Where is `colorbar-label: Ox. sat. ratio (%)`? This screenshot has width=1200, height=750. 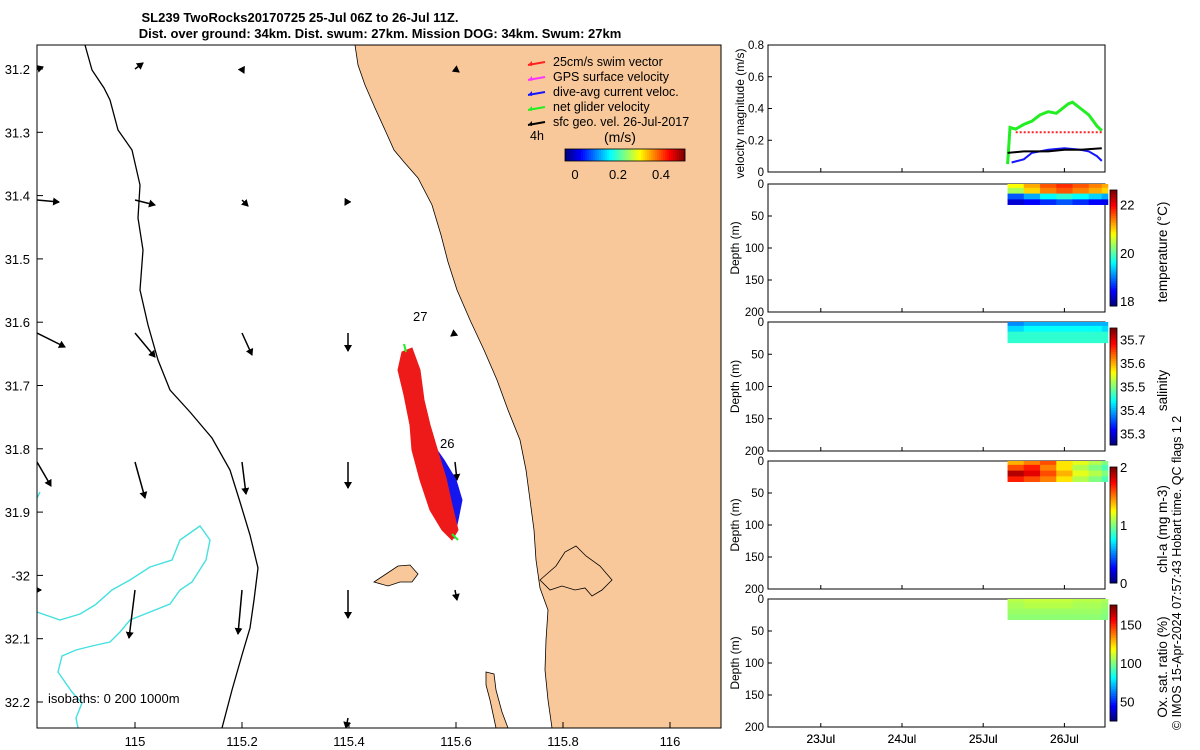
colorbar-label: Ox. sat. ratio (%) is located at coordinates (1162, 666).